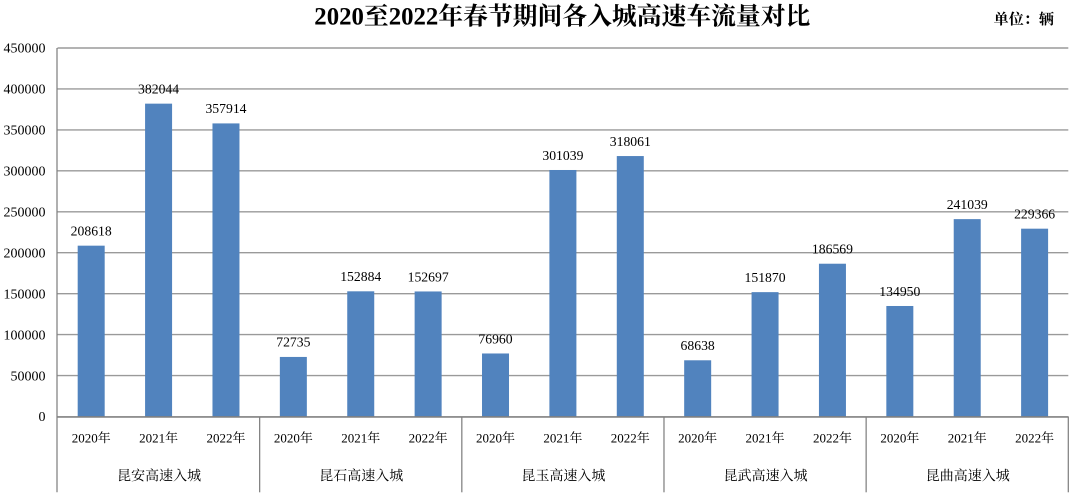 The image size is (1080, 499). Describe the element at coordinates (25, 212) in the screenshot. I see `svg-text: 250000` at that location.